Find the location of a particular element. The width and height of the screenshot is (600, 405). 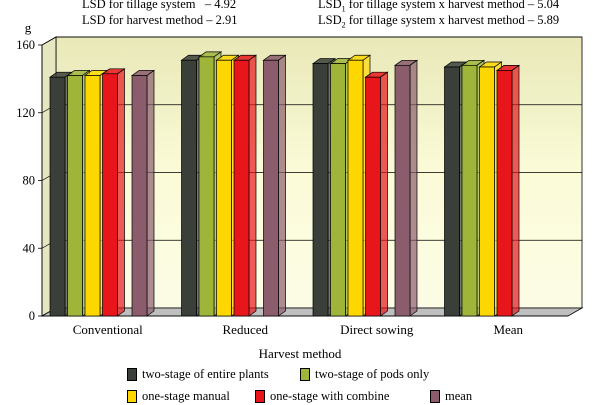

legend-item-one-stage-combine: one-stage with combine is located at coordinates (322, 396).